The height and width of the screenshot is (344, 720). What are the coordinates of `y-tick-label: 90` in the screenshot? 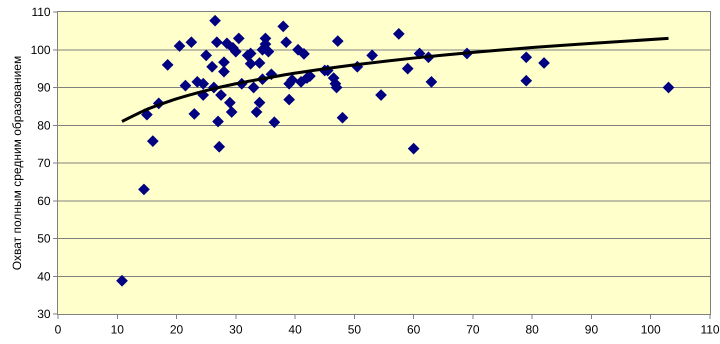 It's located at (44, 87).